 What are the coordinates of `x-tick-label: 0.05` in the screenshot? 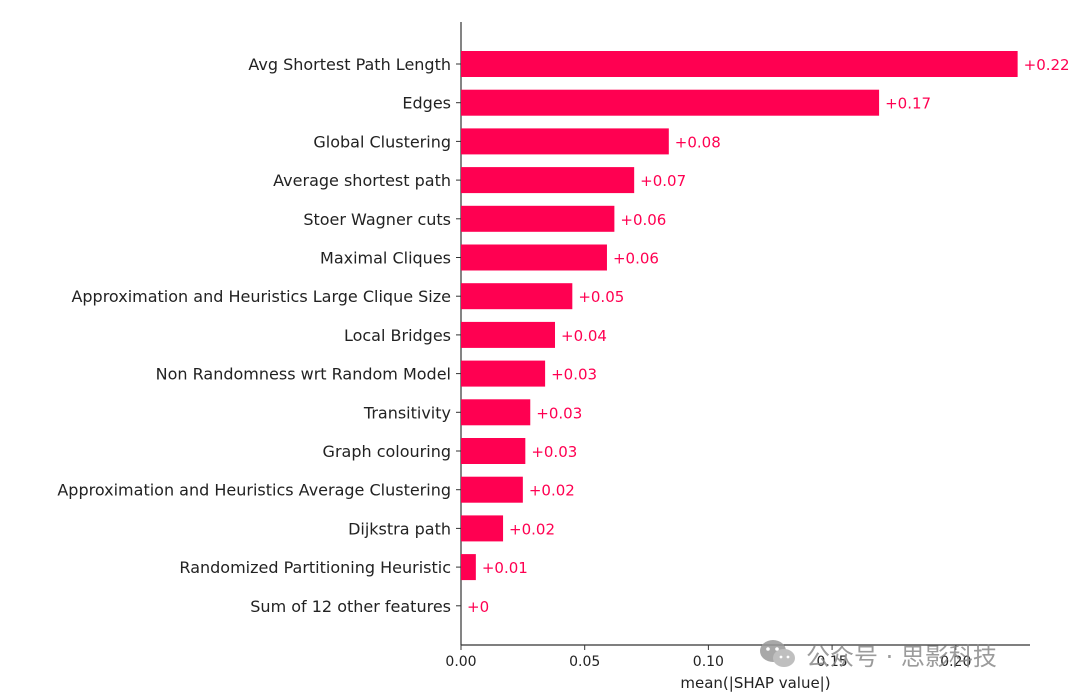 It's located at (584, 662).